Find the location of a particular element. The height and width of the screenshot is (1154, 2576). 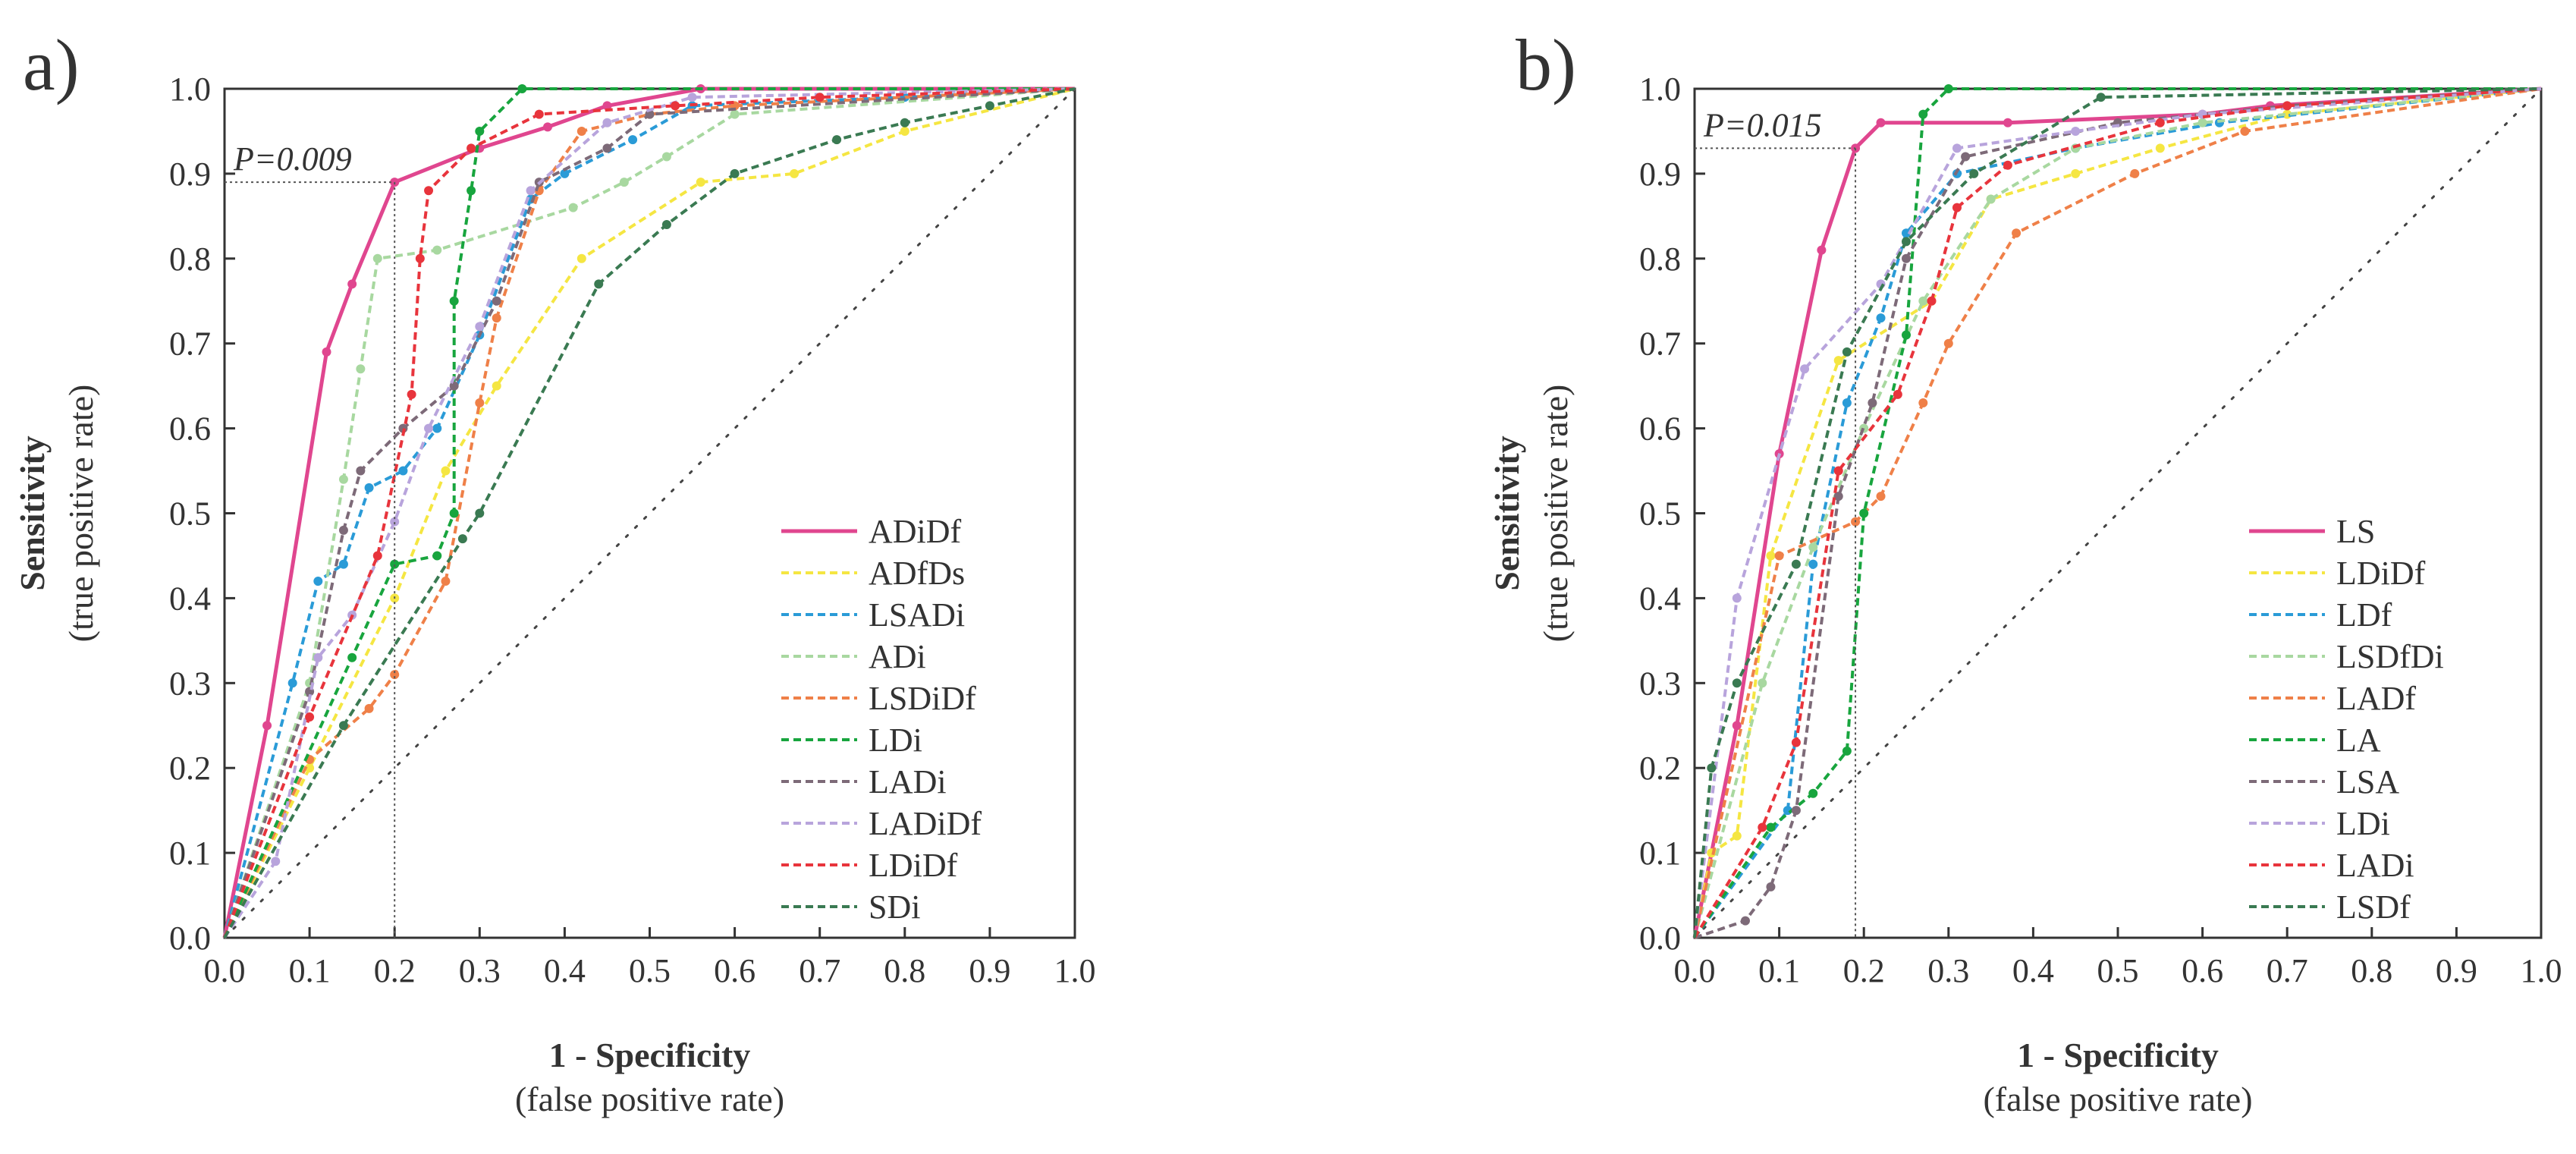

legend-label: LDi is located at coordinates (895, 740).